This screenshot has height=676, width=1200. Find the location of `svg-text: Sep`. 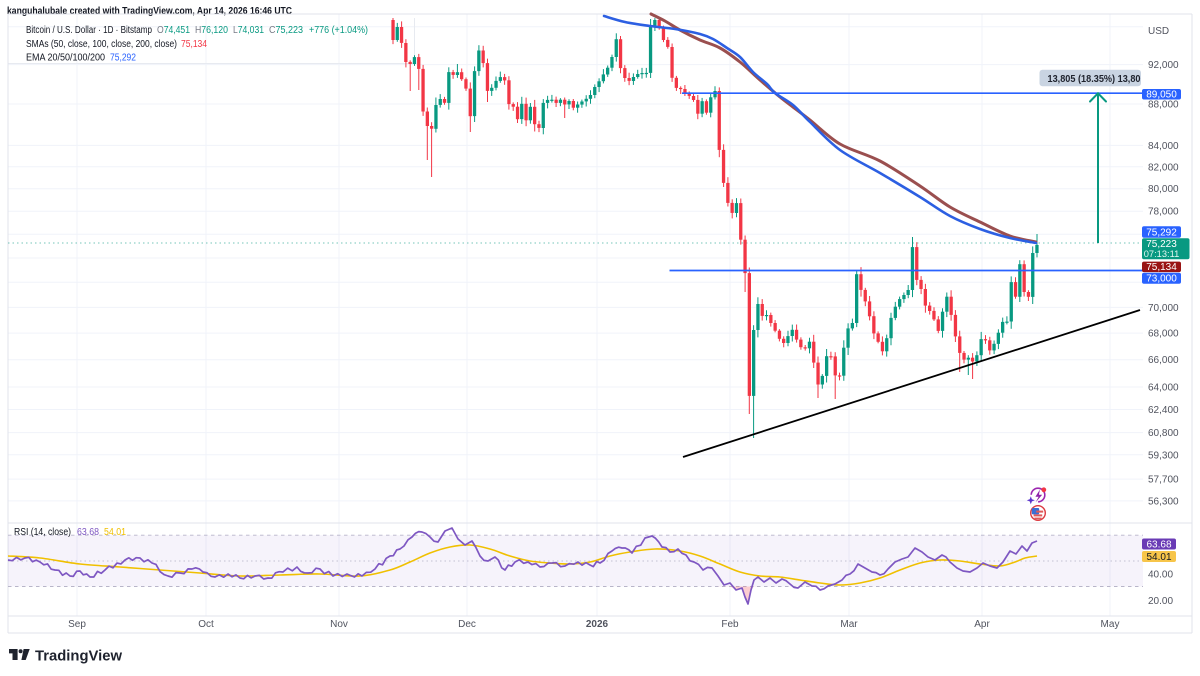

svg-text: Sep is located at coordinates (77, 624).